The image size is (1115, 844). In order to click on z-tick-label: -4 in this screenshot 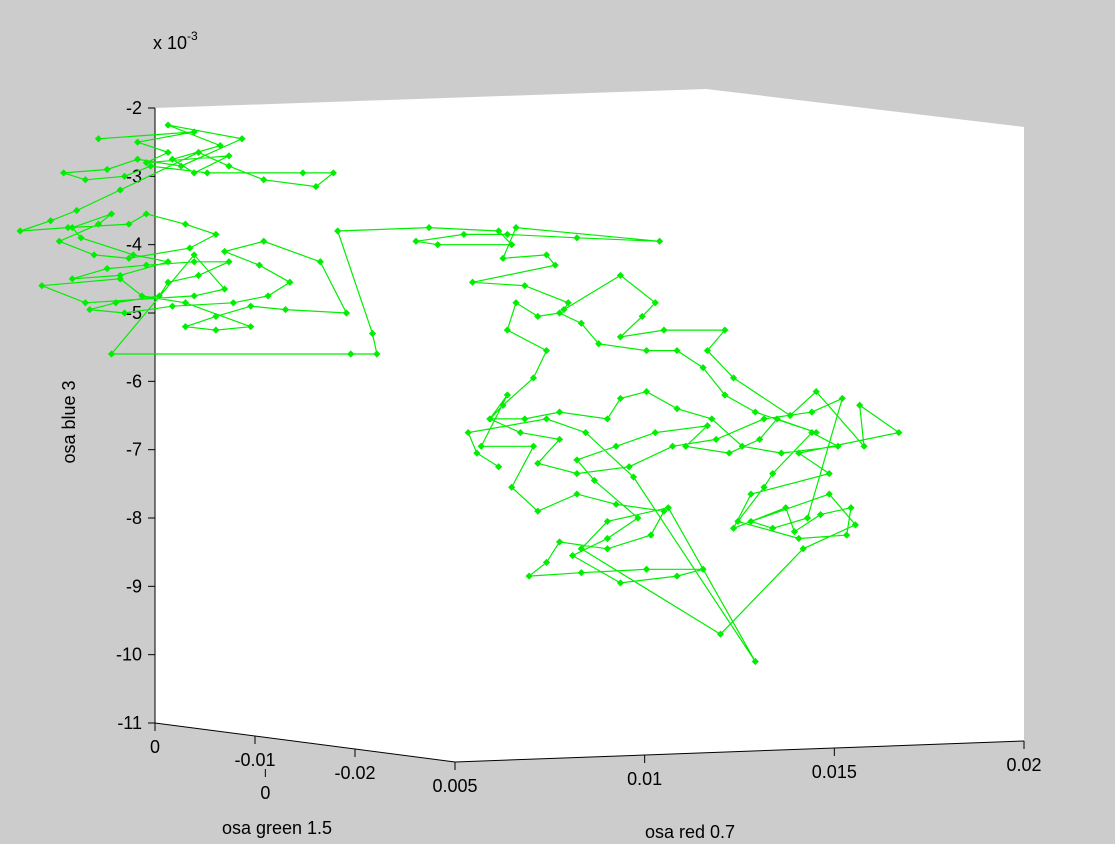, I will do `click(134, 245)`.